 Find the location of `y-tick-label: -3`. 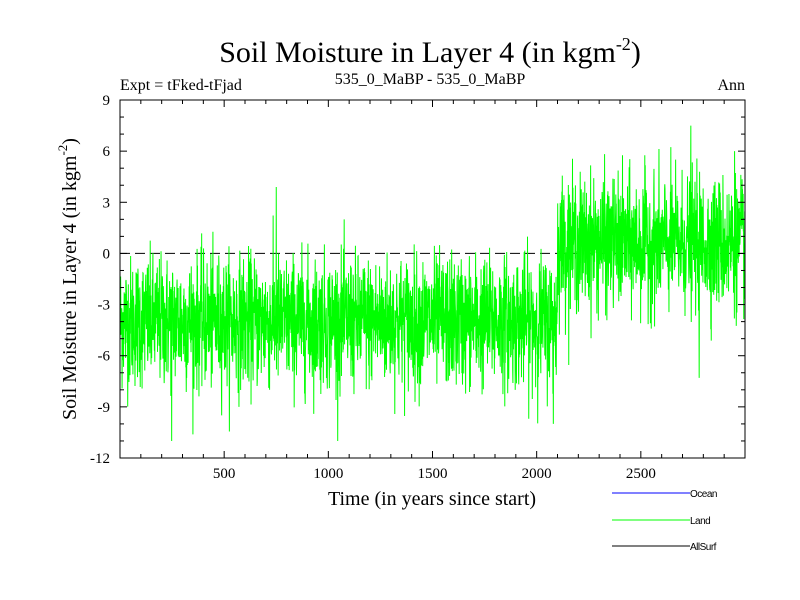

y-tick-label: -3 is located at coordinates (104, 306).